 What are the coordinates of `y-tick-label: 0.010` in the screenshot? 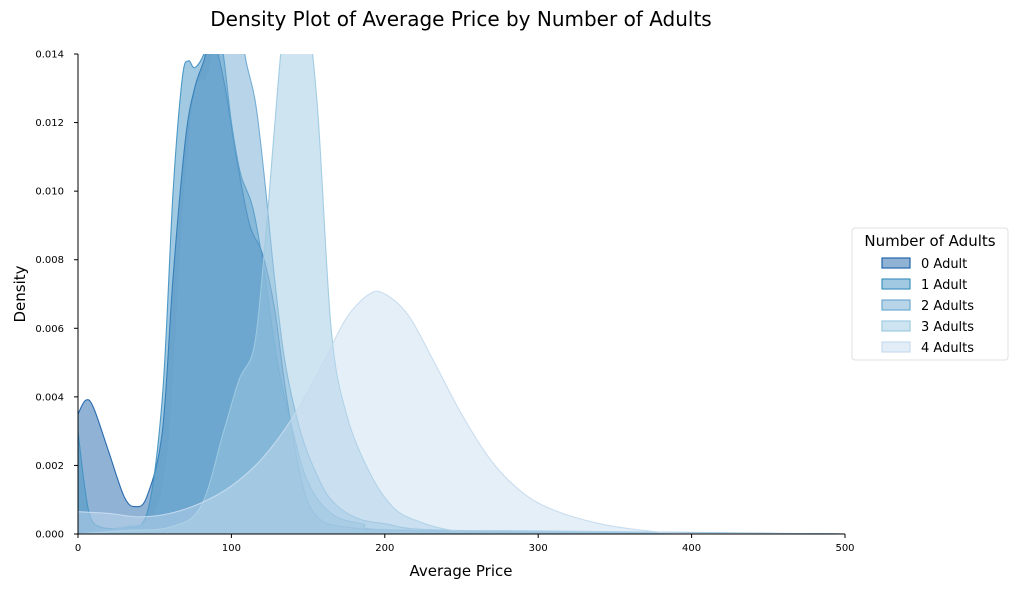 It's located at (49, 192).